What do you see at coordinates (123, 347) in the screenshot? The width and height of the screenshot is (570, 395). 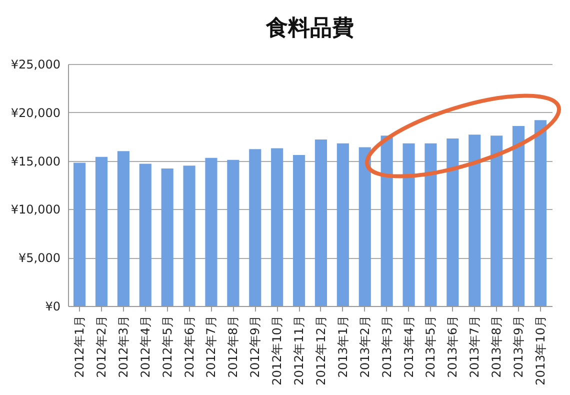 I see `x-tick-label: 2012年3月` at bounding box center [123, 347].